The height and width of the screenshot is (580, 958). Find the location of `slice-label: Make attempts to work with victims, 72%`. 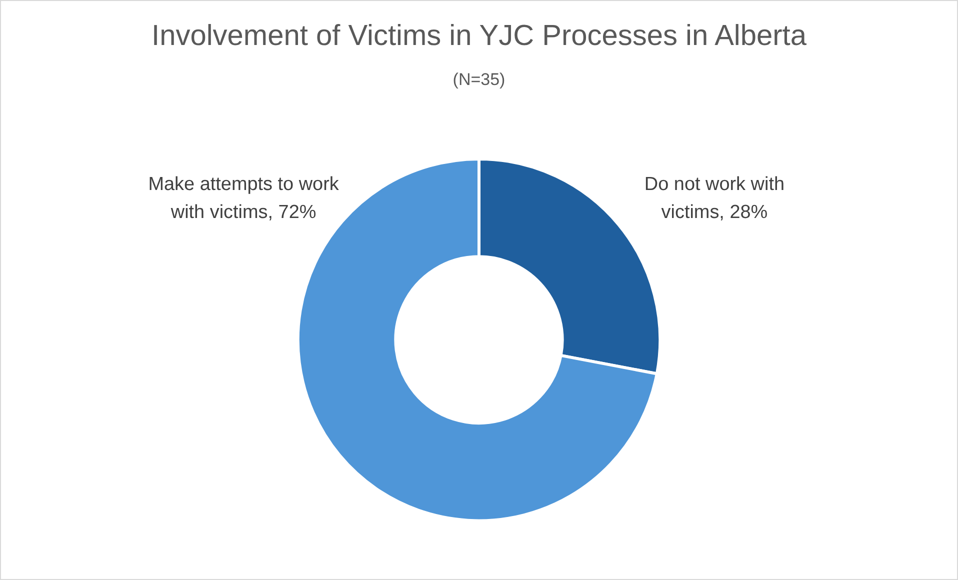

slice-label: Make attempts to work with victims, 72% is located at coordinates (244, 198).